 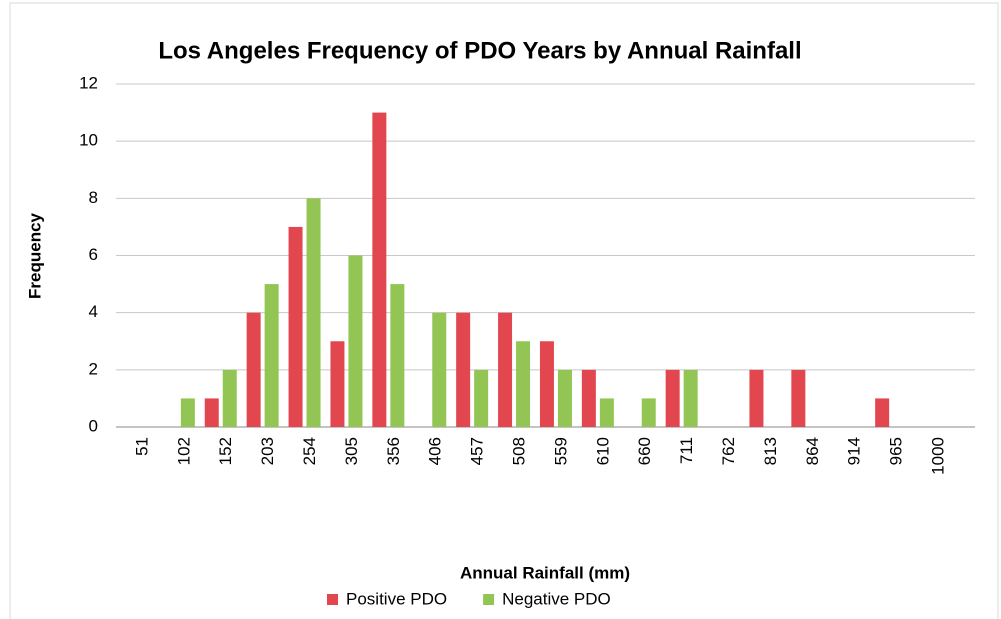 What do you see at coordinates (556, 598) in the screenshot?
I see `legend-label: Negative PDO` at bounding box center [556, 598].